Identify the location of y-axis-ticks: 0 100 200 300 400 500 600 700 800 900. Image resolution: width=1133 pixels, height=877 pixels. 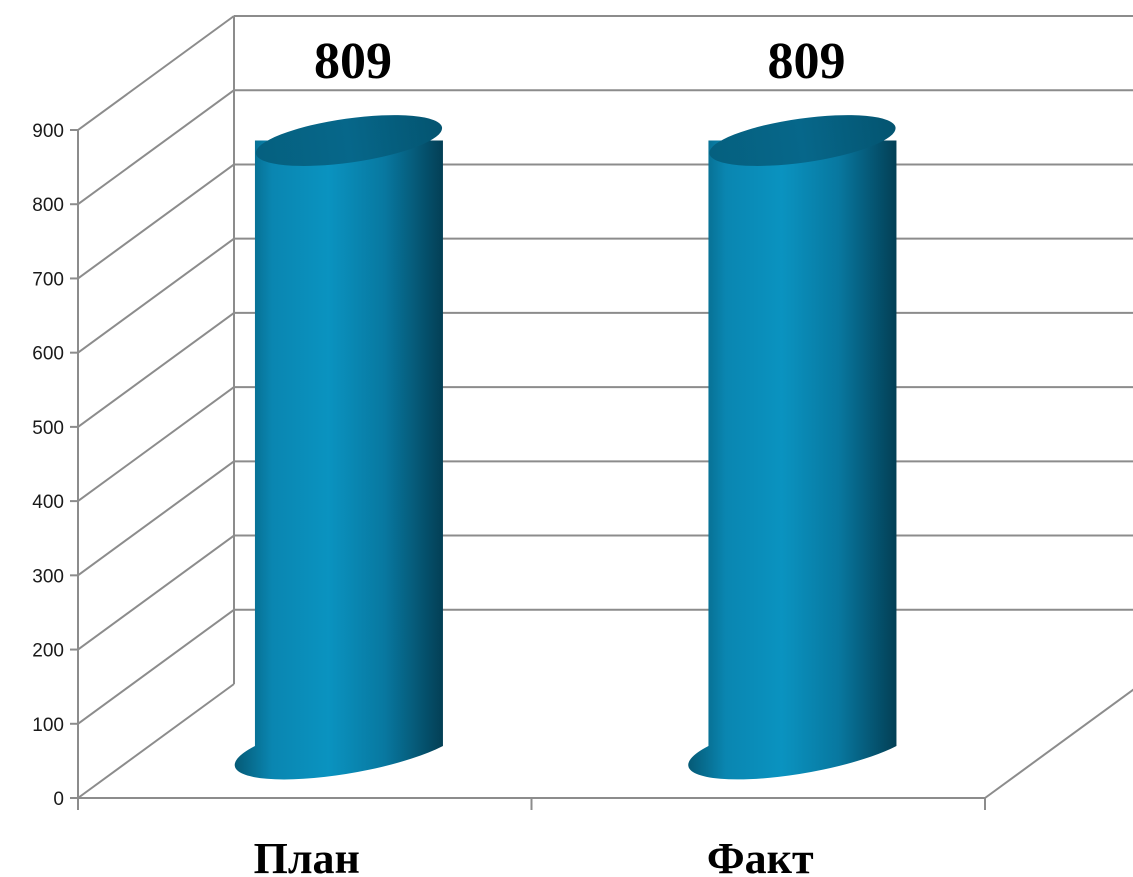
(55, 465).